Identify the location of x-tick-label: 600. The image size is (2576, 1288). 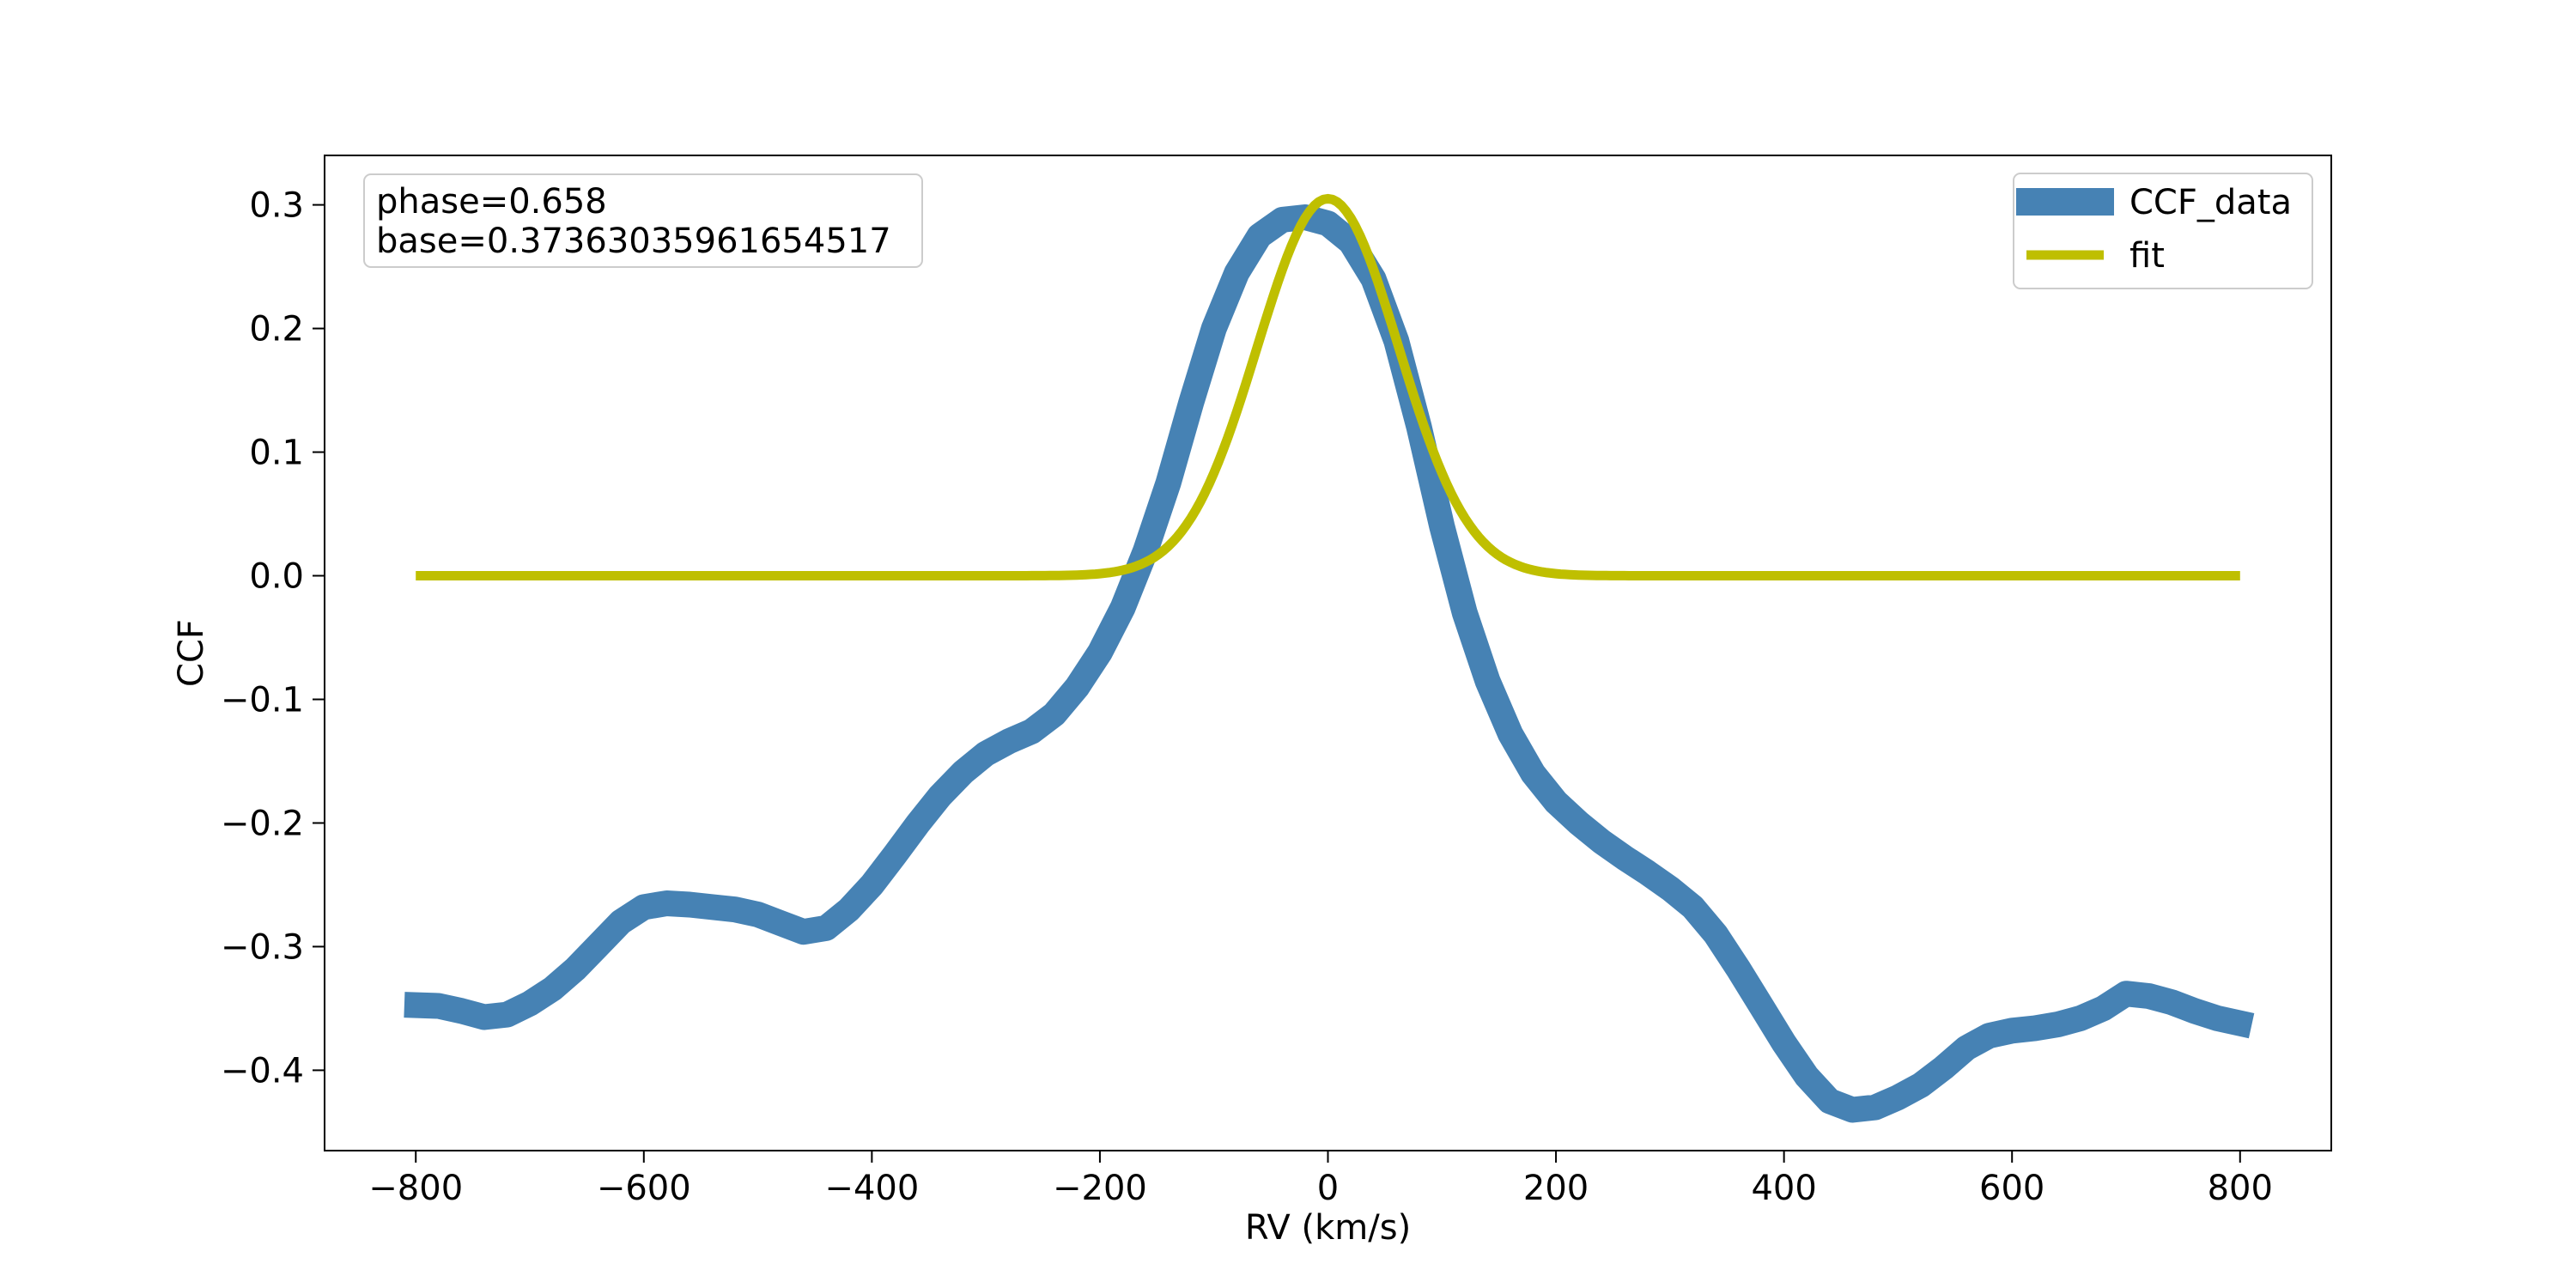
(2011, 1188).